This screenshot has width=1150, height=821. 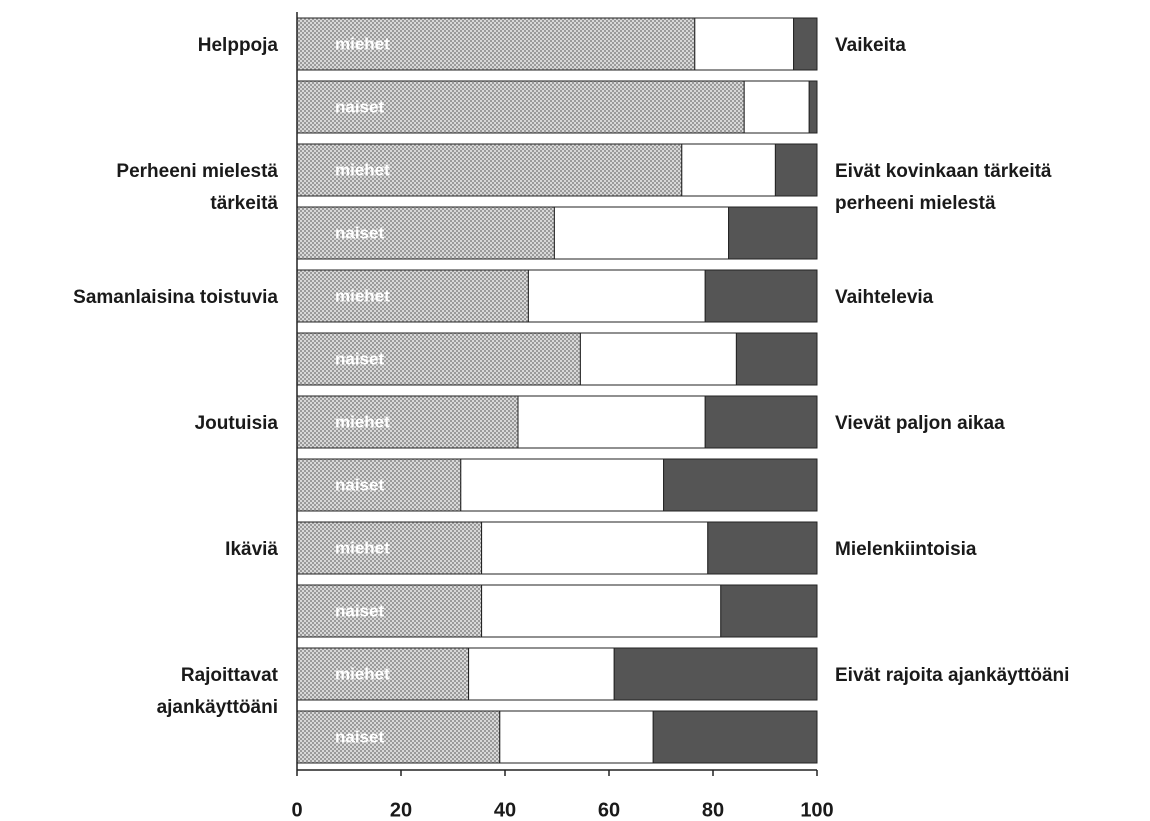 What do you see at coordinates (609, 810) in the screenshot?
I see `x-tick-label: 60` at bounding box center [609, 810].